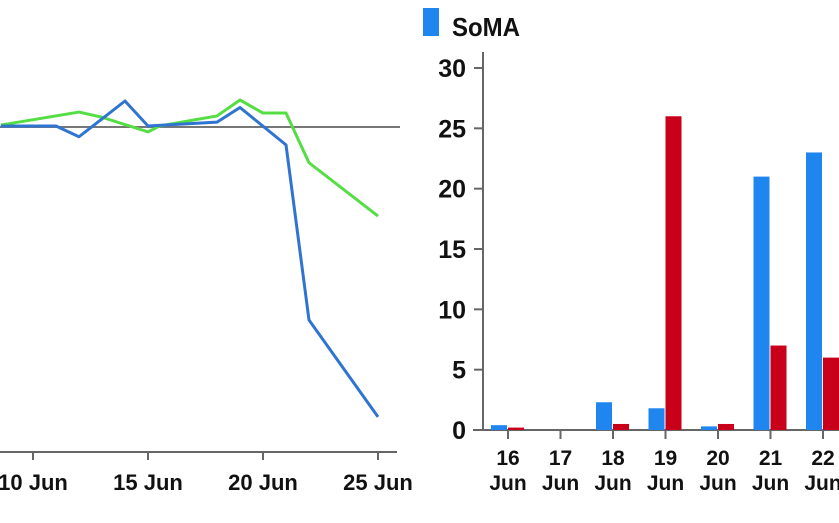  What do you see at coordinates (431, 22) in the screenshot?
I see `legend-swatch-soma` at bounding box center [431, 22].